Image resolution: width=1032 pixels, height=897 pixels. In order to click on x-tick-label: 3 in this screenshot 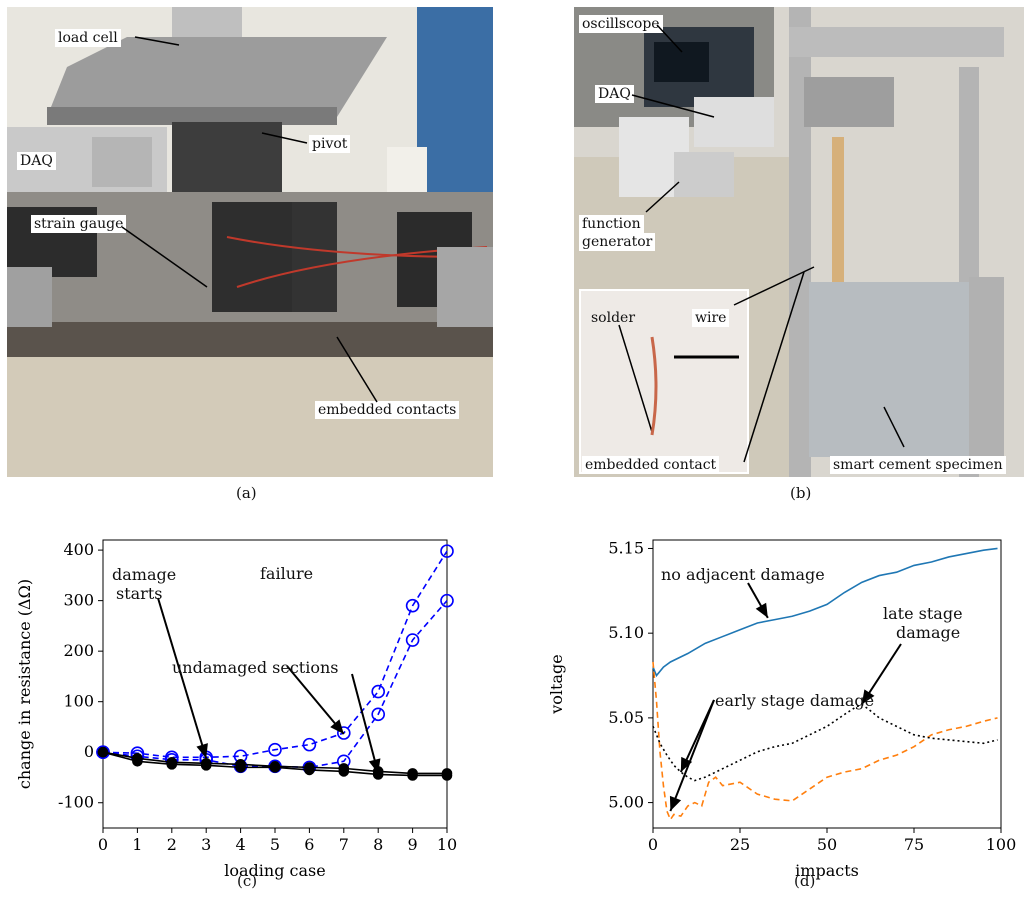, I will do `click(206, 844)`.